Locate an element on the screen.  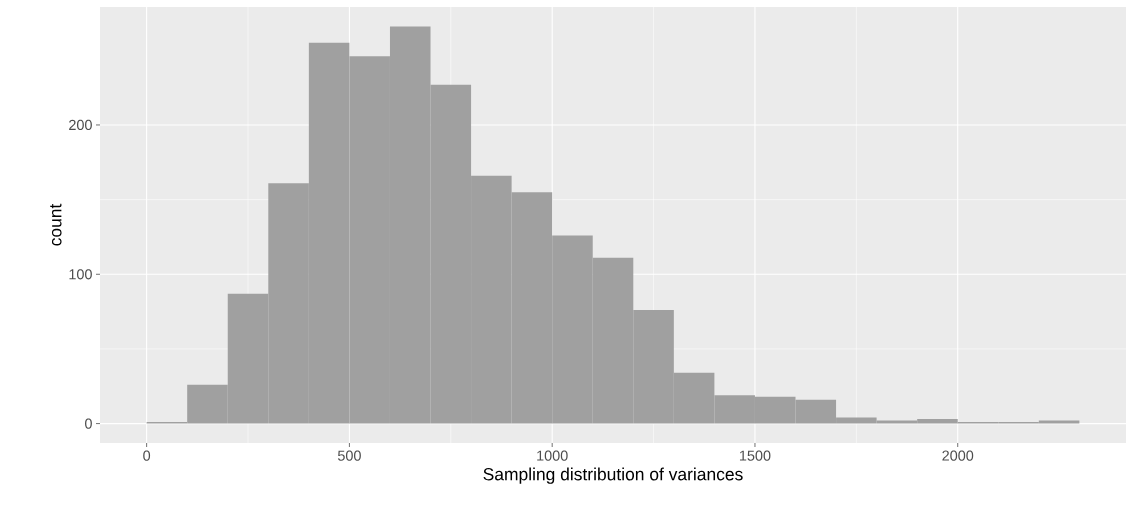
x-axis-title: Sampling distribution of variances is located at coordinates (613, 475).